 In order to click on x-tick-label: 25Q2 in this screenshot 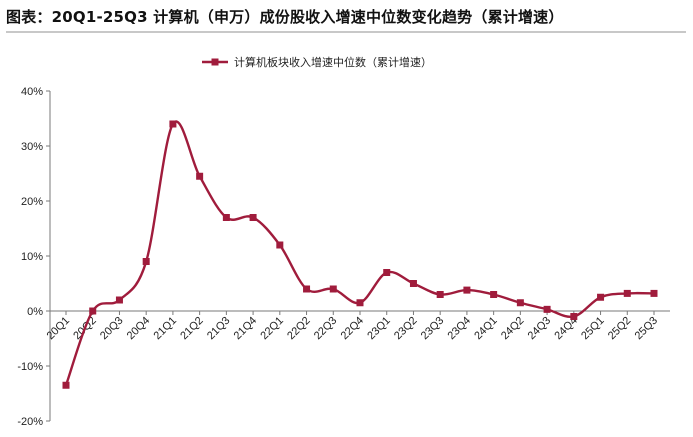, I will do `click(620, 329)`.